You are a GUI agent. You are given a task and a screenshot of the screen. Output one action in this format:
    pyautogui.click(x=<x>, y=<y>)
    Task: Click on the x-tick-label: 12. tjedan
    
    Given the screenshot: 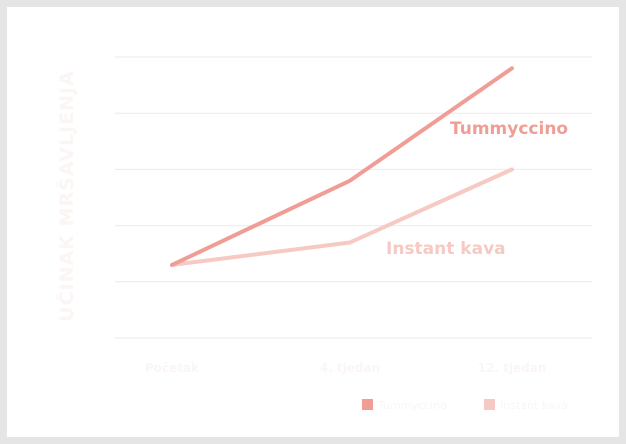 What is the action you would take?
    pyautogui.click(x=512, y=368)
    